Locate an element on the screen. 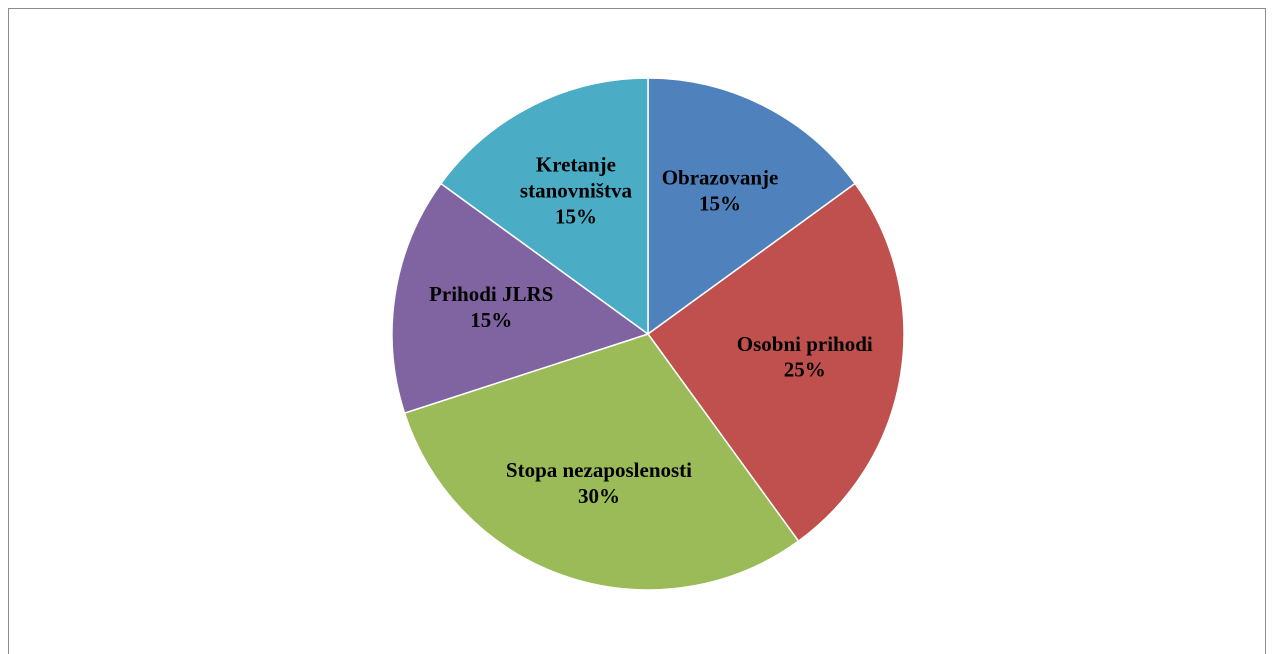  slice-label-line: Obrazovanje is located at coordinates (720, 177).